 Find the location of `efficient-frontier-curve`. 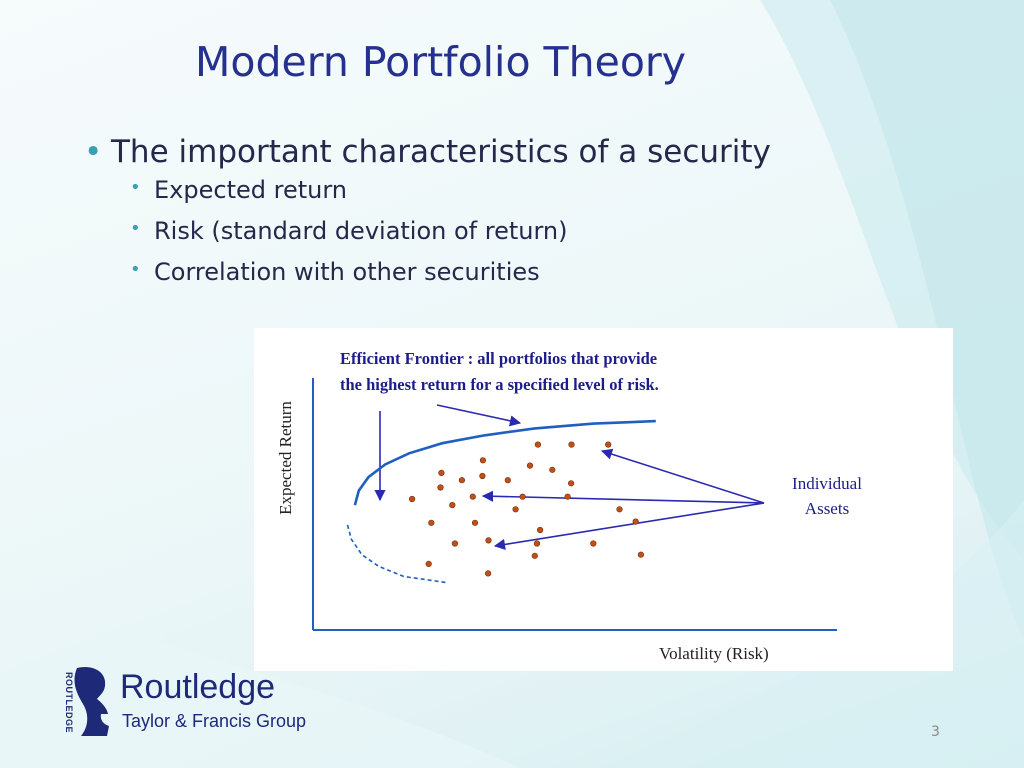

efficient-frontier-curve is located at coordinates (504, 462).